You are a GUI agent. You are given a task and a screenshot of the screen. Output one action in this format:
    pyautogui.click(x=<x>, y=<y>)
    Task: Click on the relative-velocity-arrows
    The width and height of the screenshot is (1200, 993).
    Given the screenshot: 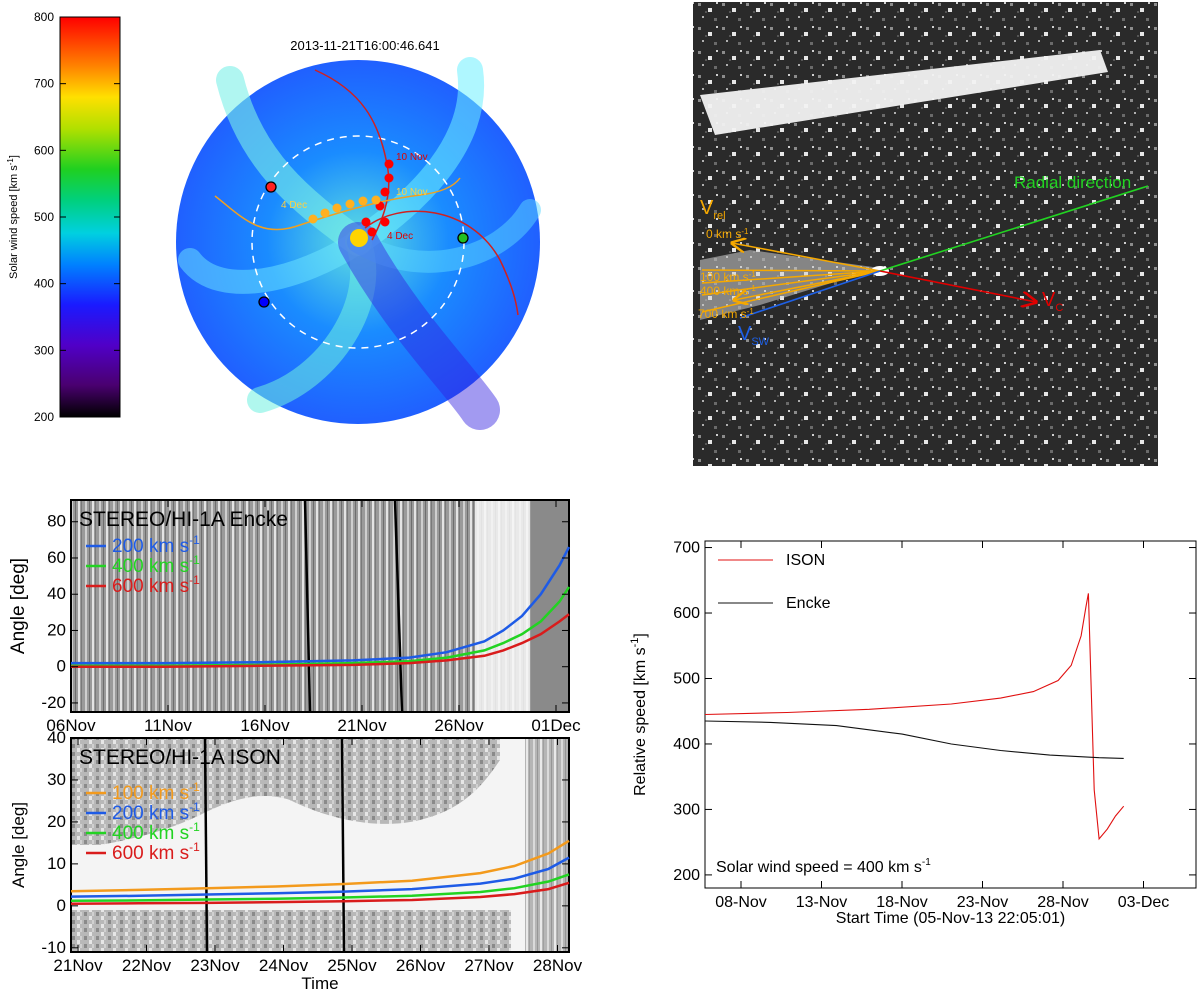 What is the action you would take?
    pyautogui.click(x=791, y=278)
    